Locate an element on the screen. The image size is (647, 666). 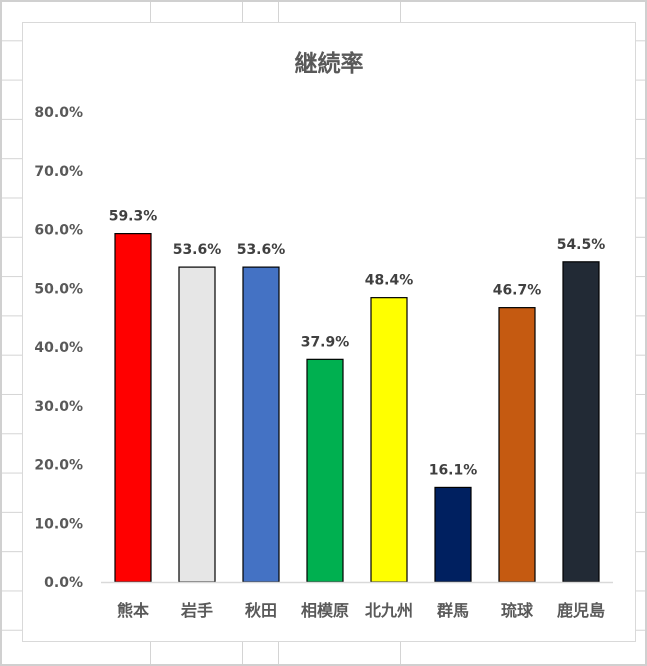
bar-相模原 is located at coordinates (325, 470).